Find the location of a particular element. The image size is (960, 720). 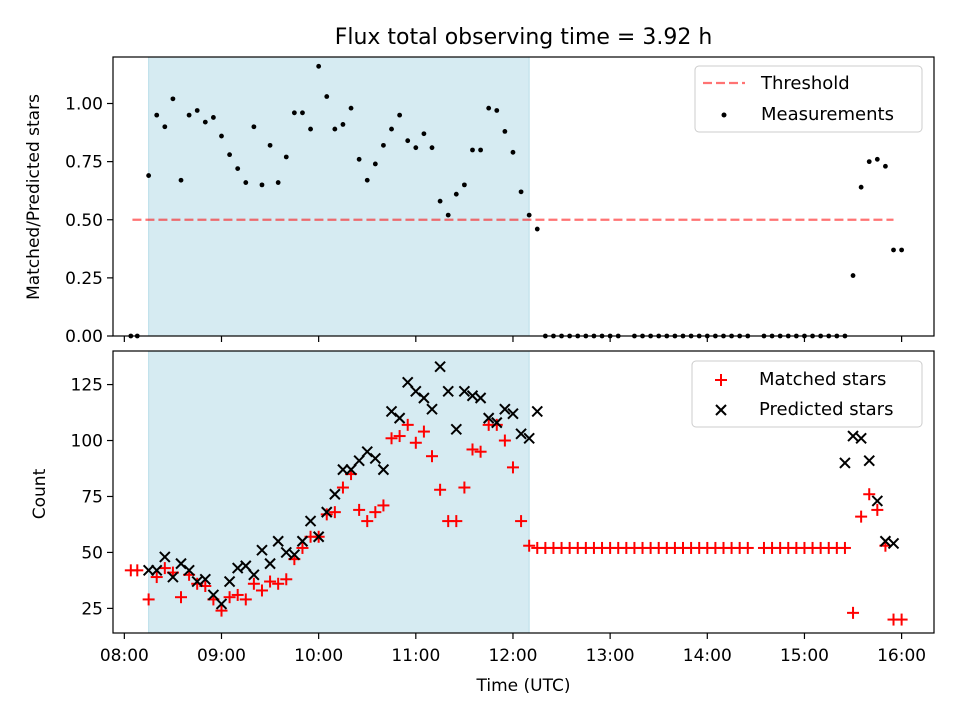

y-tick-label: 0.25 is located at coordinates (84, 279).